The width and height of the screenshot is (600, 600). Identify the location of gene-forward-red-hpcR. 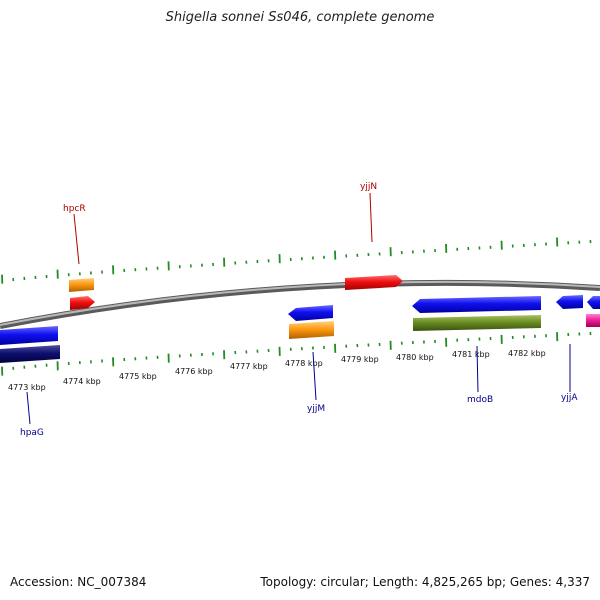
(82, 303).